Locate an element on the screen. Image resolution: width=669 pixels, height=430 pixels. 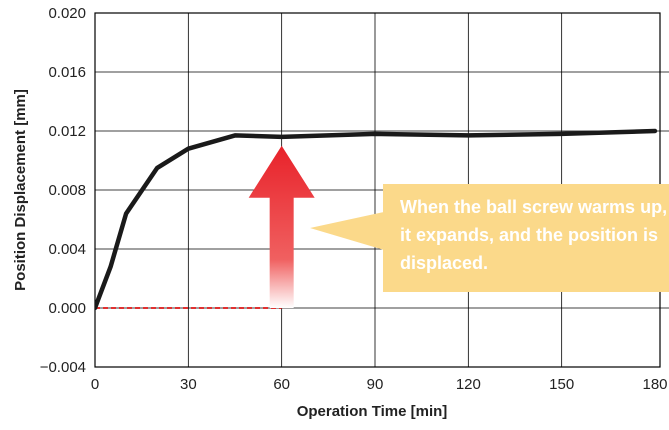
x-tick-label: 120 is located at coordinates (468, 384).